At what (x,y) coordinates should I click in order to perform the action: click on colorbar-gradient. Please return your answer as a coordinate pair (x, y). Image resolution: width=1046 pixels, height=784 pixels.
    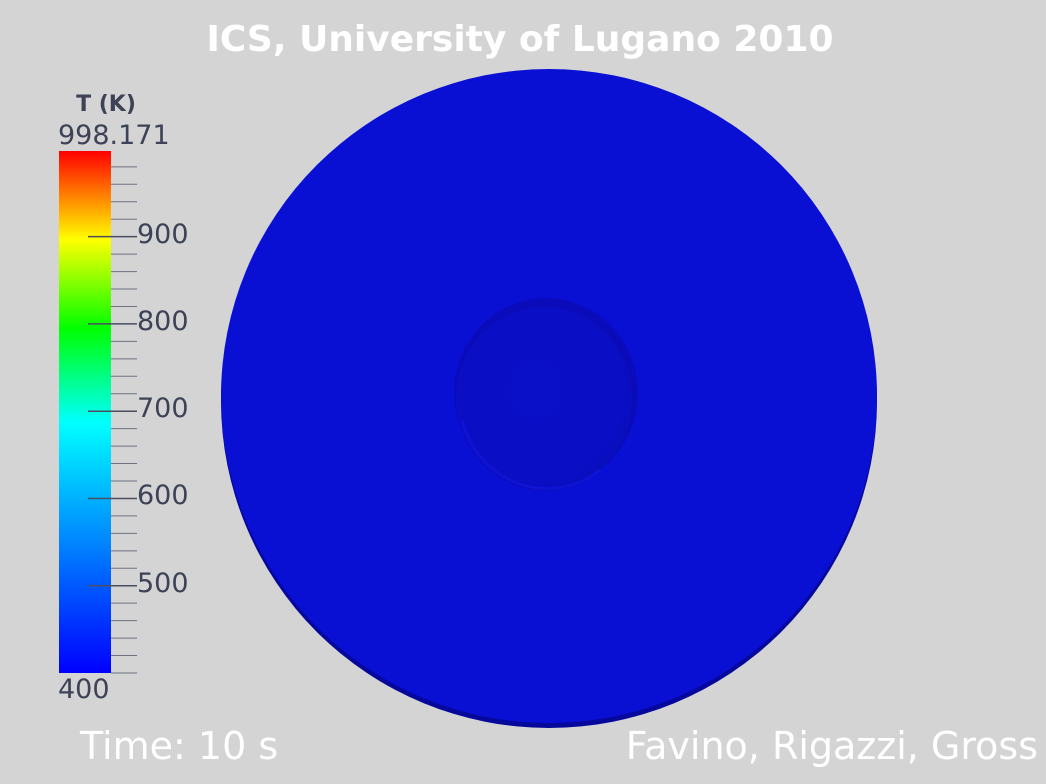
    Looking at the image, I should click on (85, 412).